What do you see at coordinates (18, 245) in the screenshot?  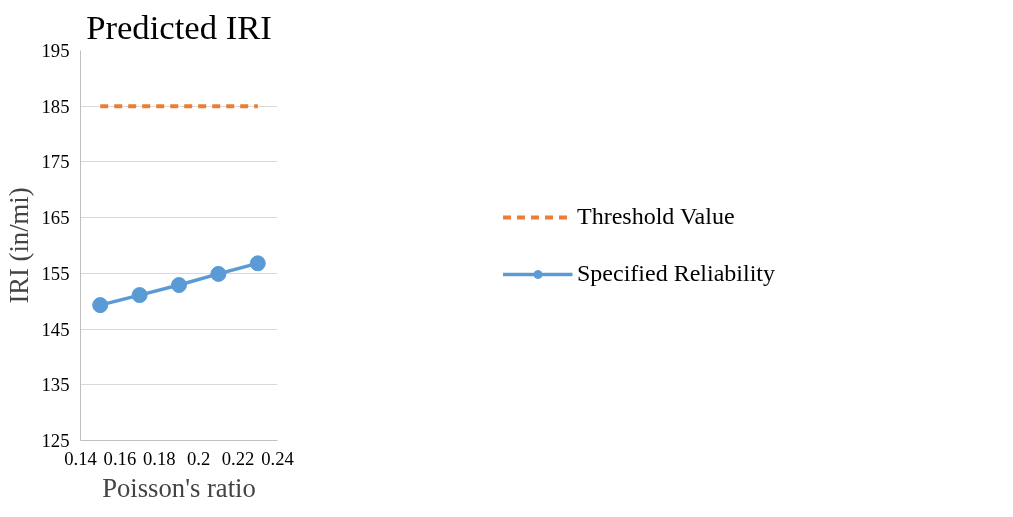 I see `y-axis-title: IRI (in/mi)` at bounding box center [18, 245].